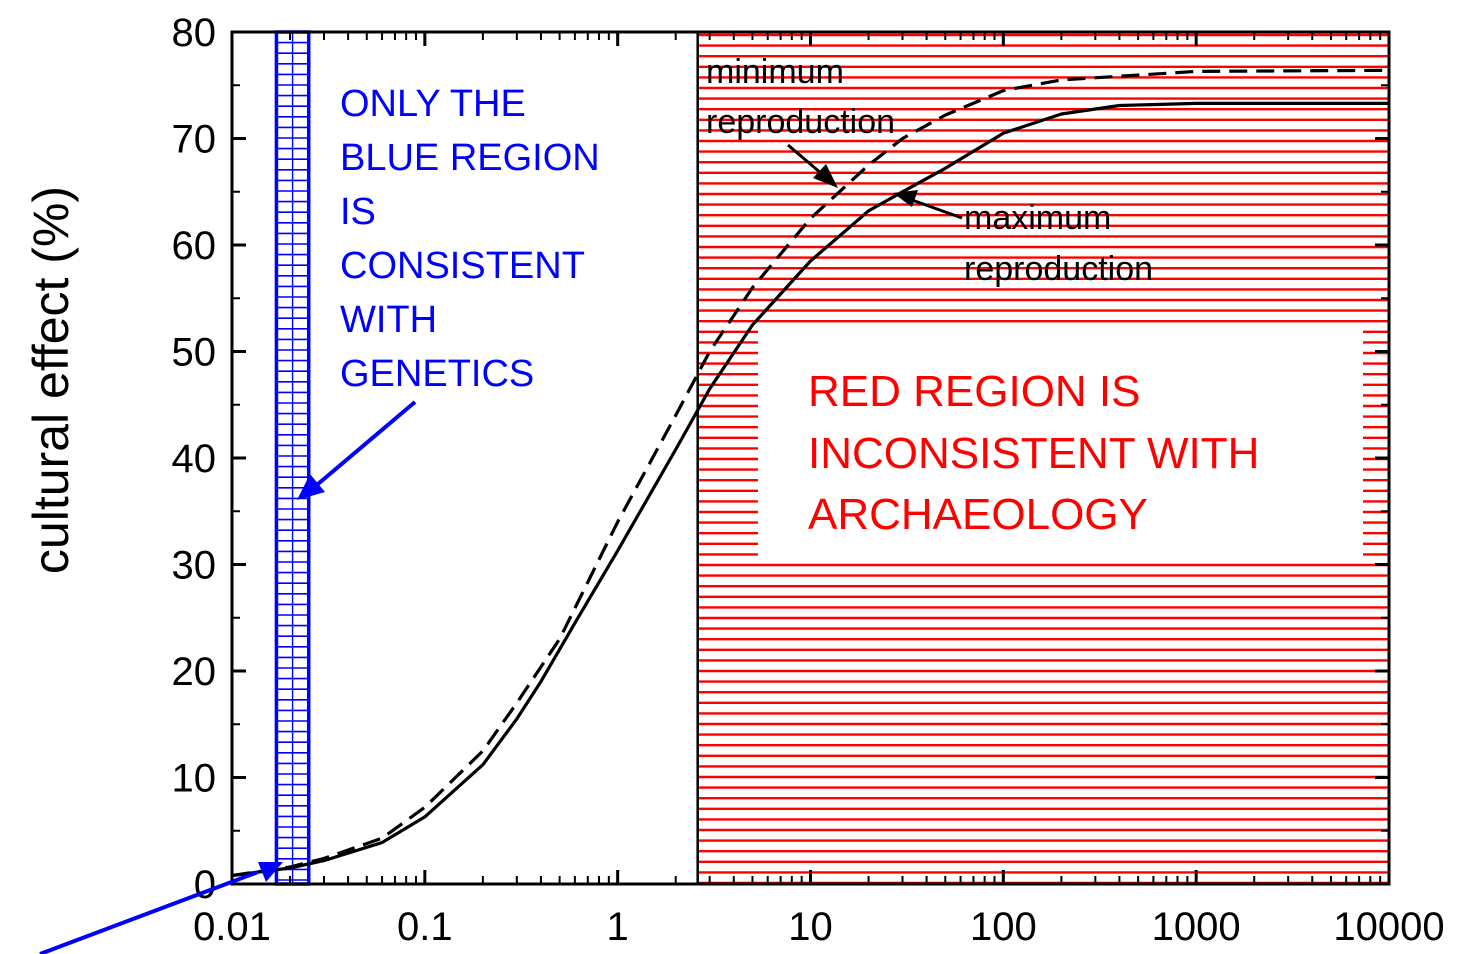  I want to click on blue-text-line: WITH, so click(388, 320).